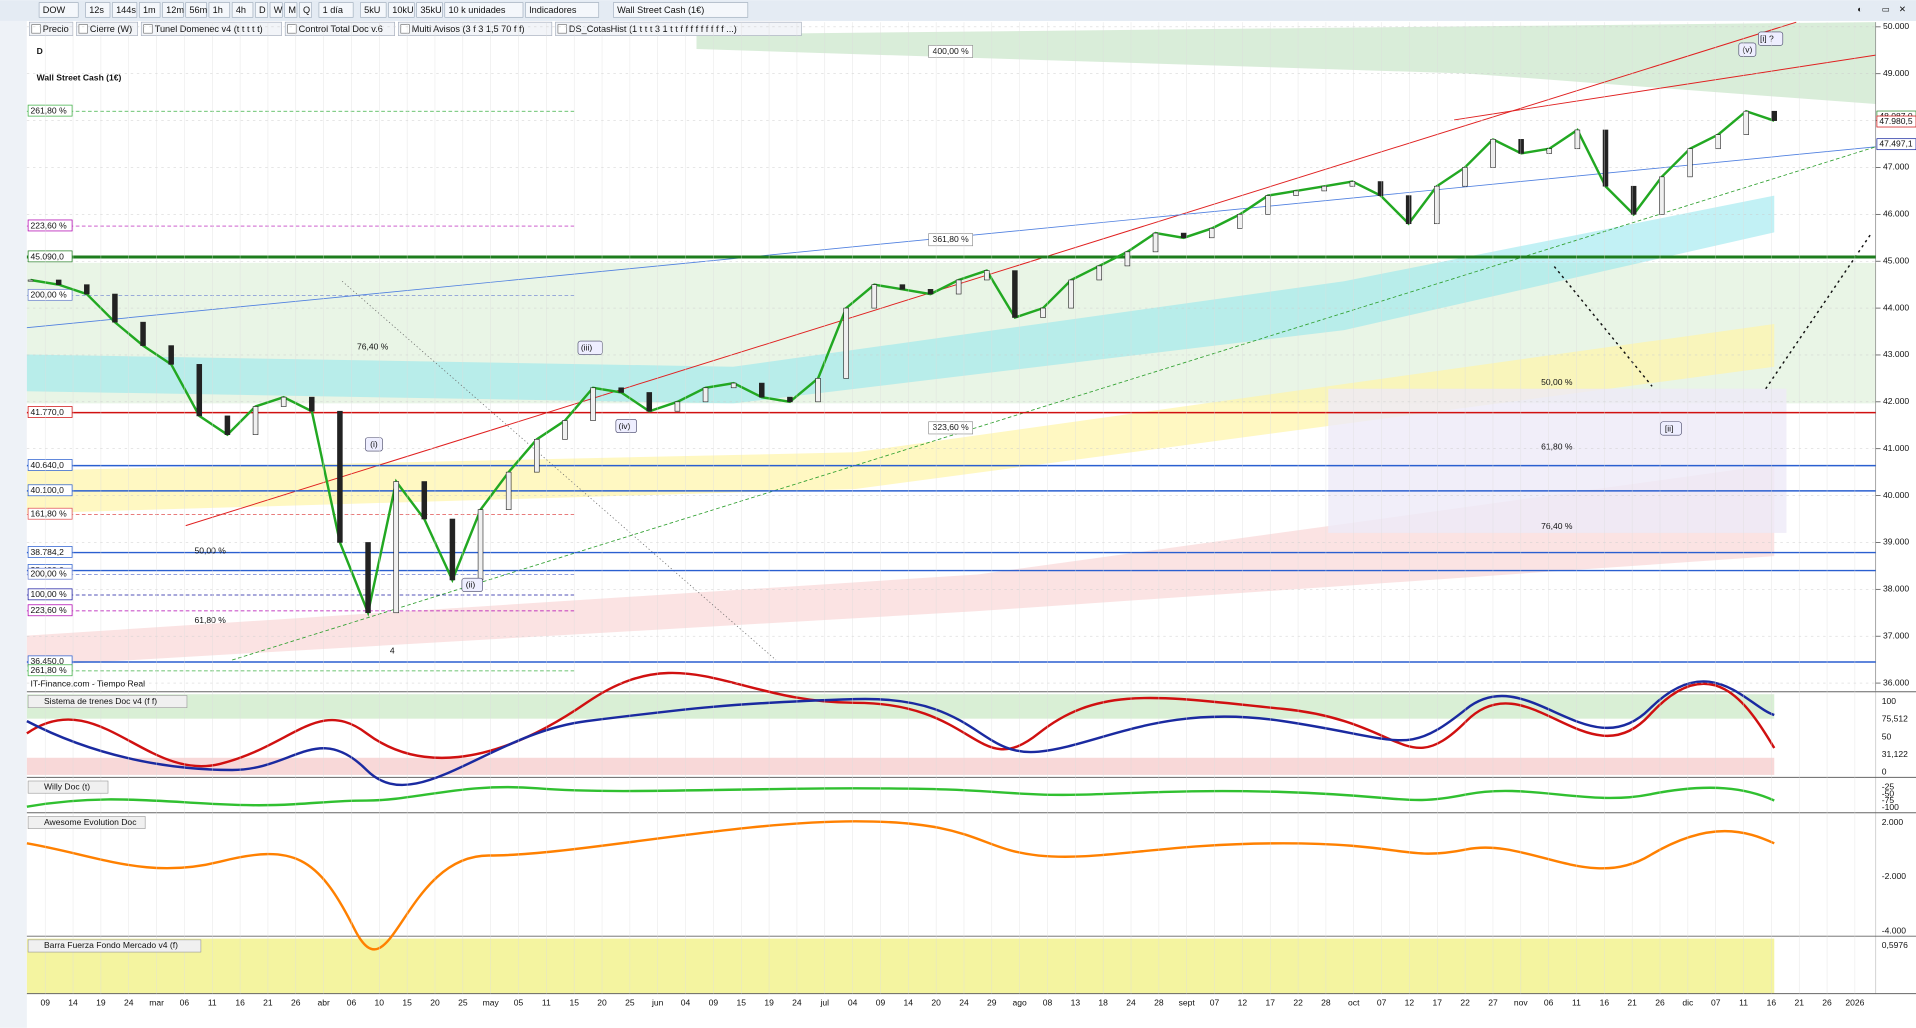 This screenshot has width=1916, height=1028. Describe the element at coordinates (1521, 1003) in the screenshot. I see `x-tick-label: nov` at that location.